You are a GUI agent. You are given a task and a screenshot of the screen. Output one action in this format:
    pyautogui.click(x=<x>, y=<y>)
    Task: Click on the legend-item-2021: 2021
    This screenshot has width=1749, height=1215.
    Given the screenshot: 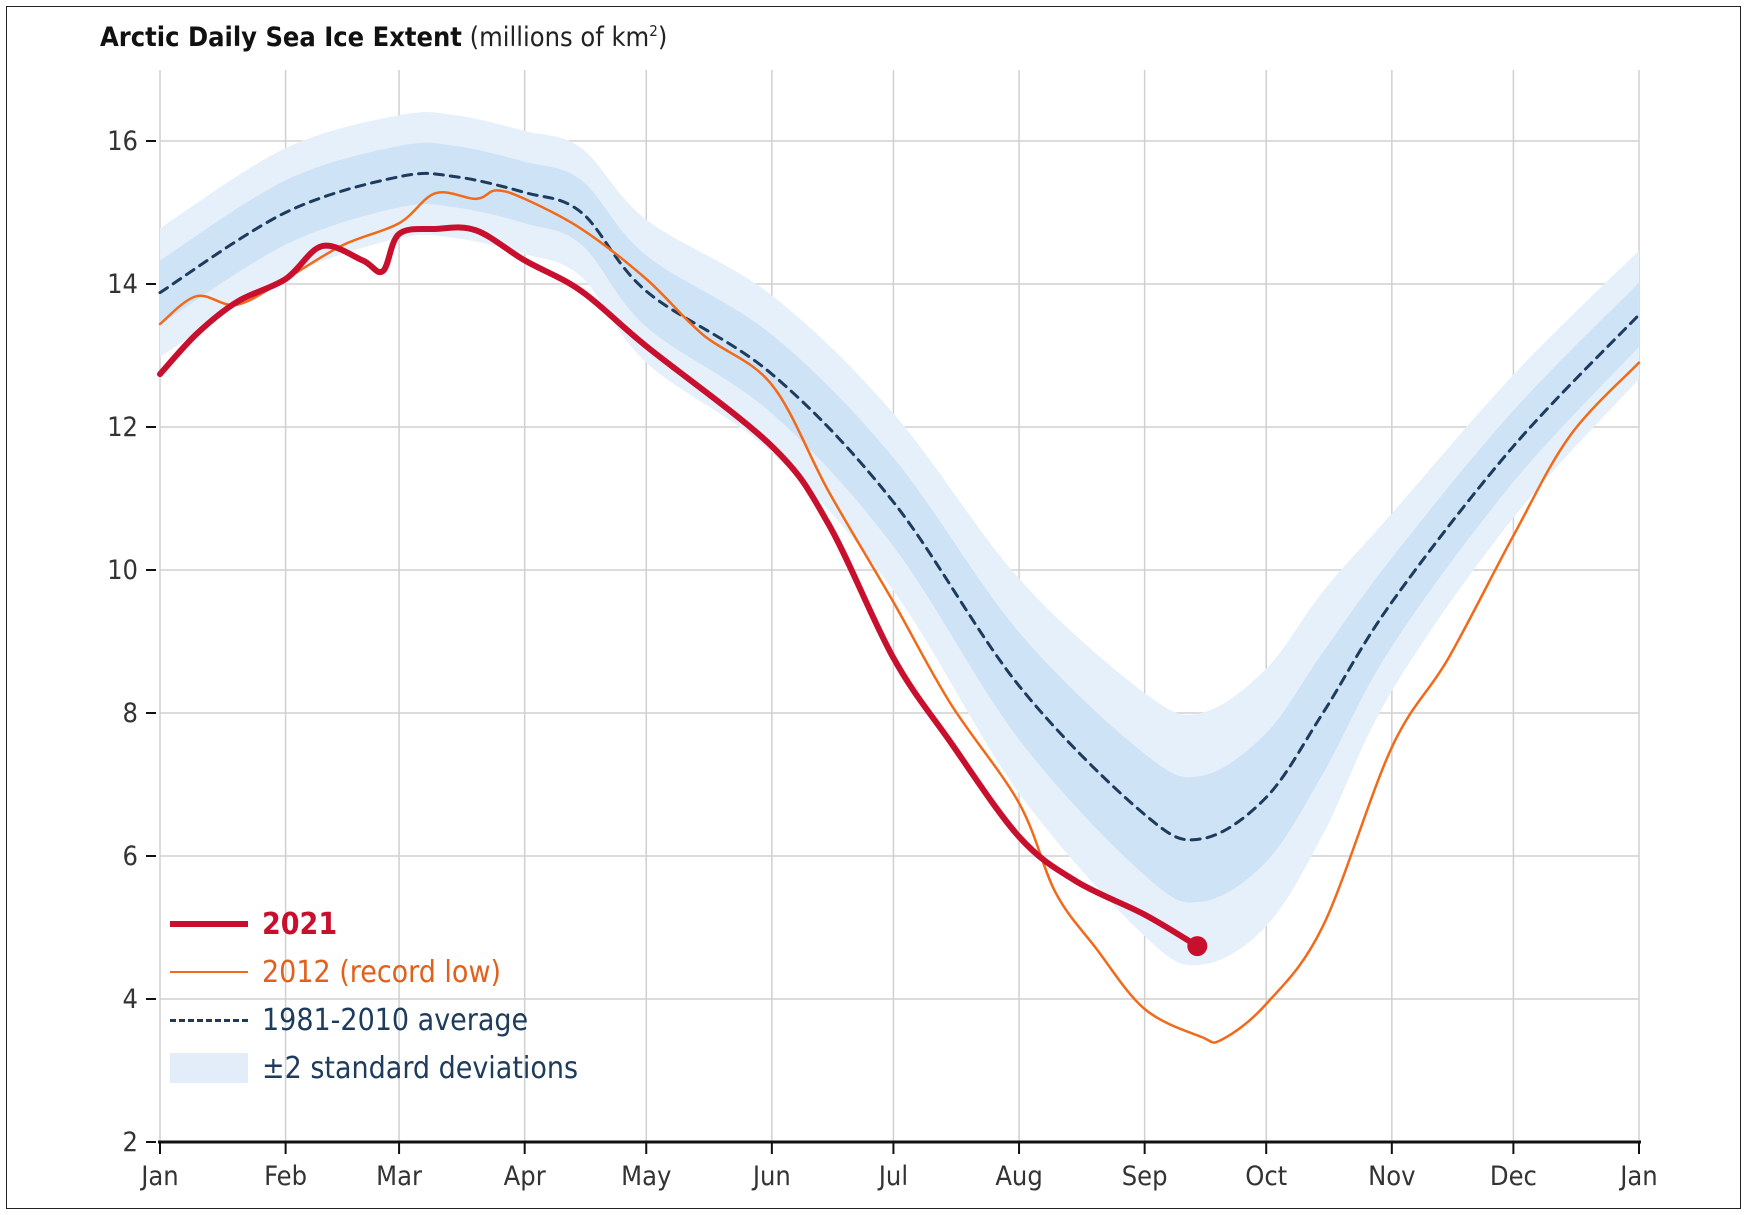 What is the action you would take?
    pyautogui.click(x=374, y=924)
    